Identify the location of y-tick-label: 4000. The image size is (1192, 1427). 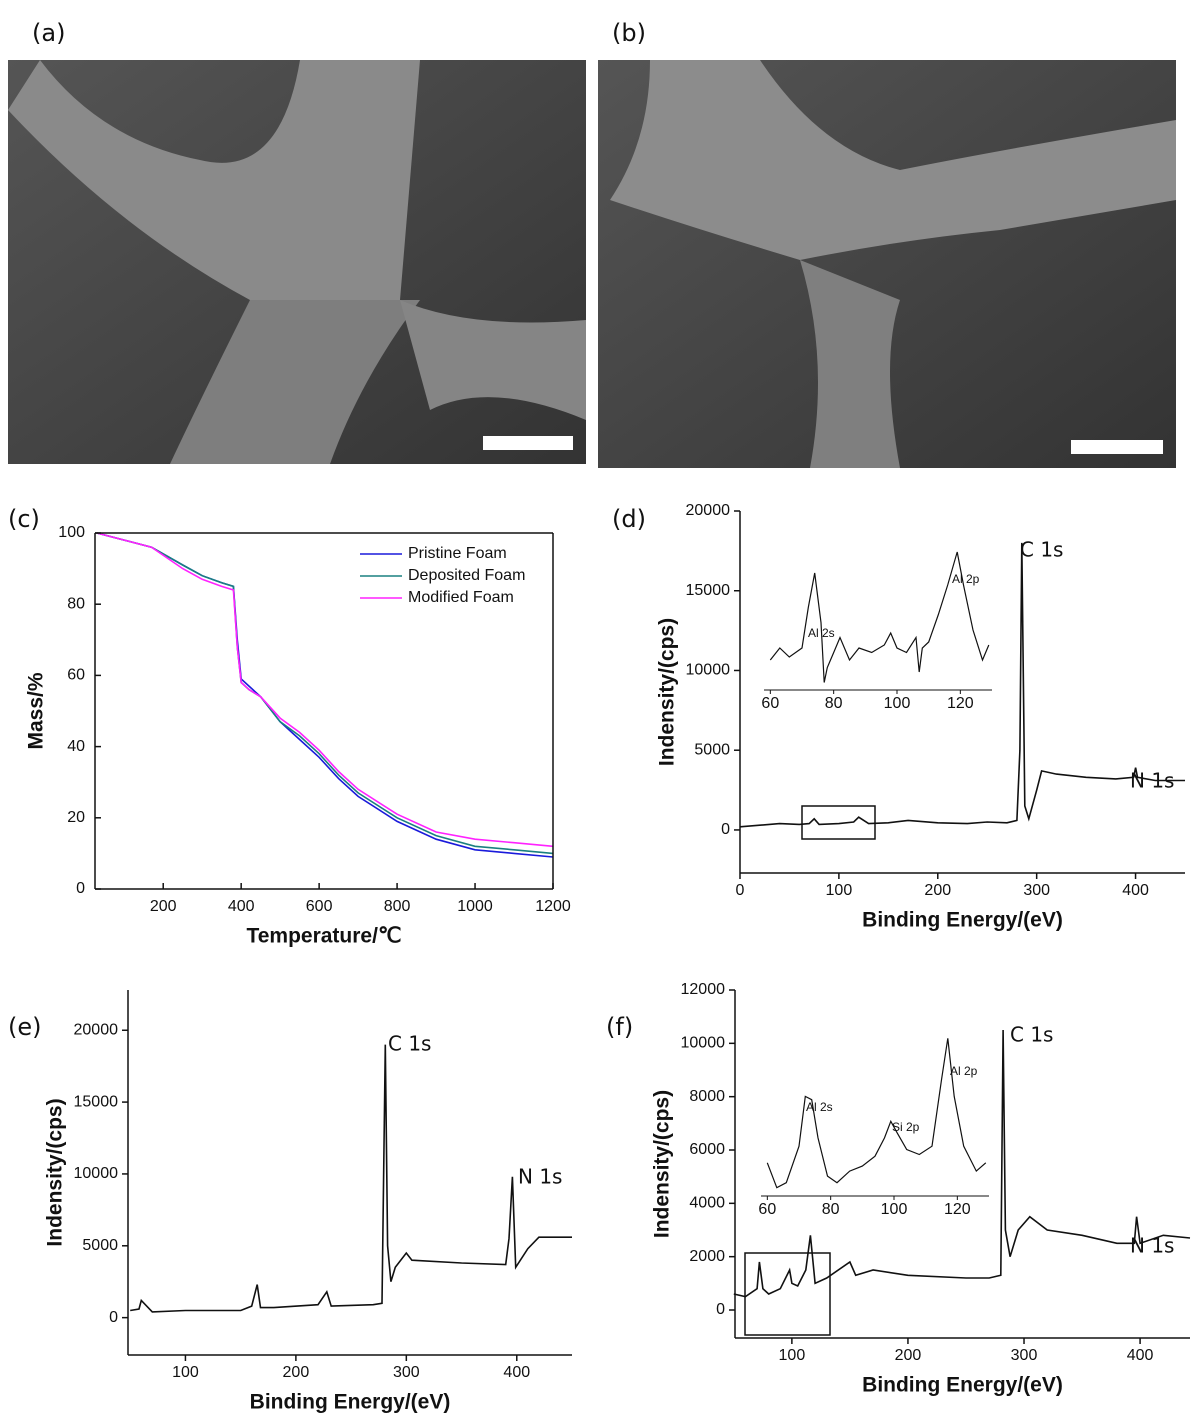
(707, 1203).